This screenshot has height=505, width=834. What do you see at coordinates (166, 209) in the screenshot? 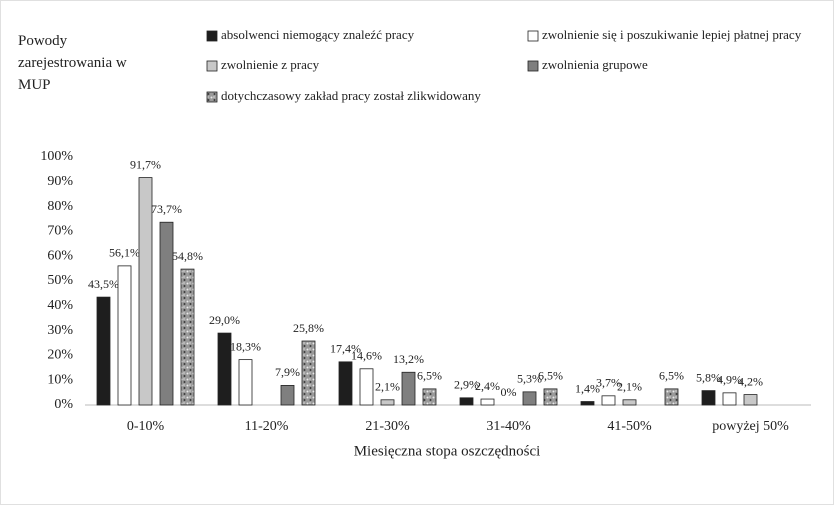
I see `value-label: 73,7%` at bounding box center [166, 209].